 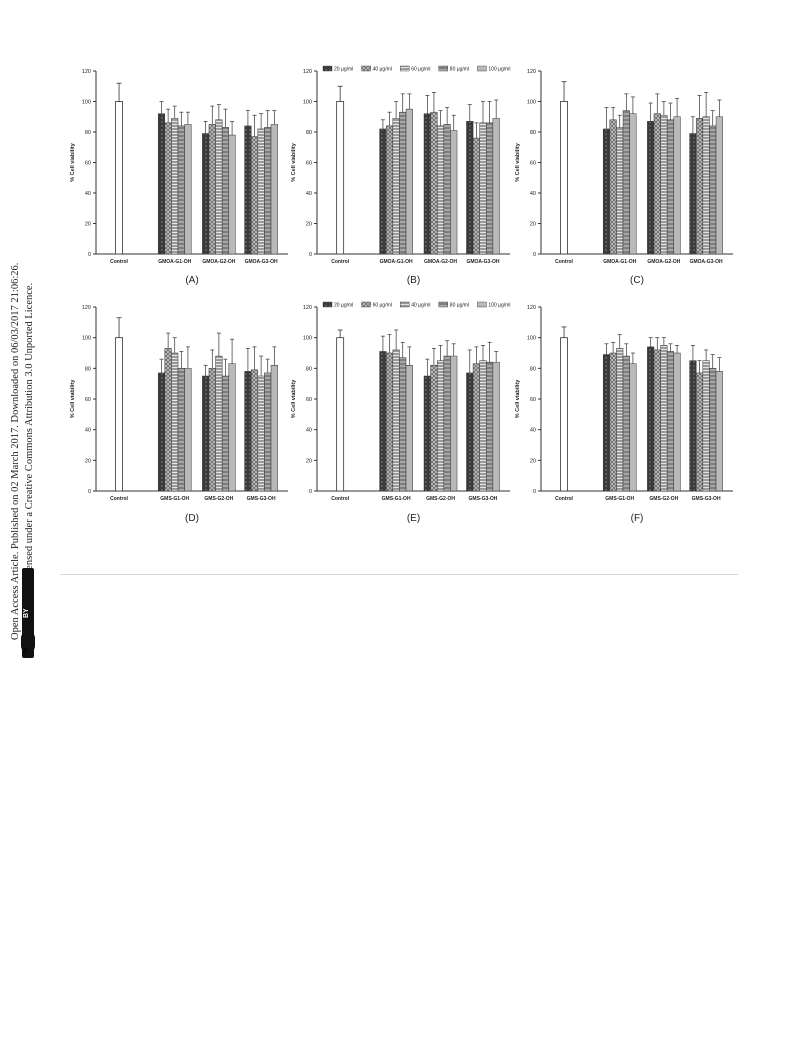 What do you see at coordinates (440, 262) in the screenshot?
I see `x-tick-label-group: GMOA-G2-OH` at bounding box center [440, 262].